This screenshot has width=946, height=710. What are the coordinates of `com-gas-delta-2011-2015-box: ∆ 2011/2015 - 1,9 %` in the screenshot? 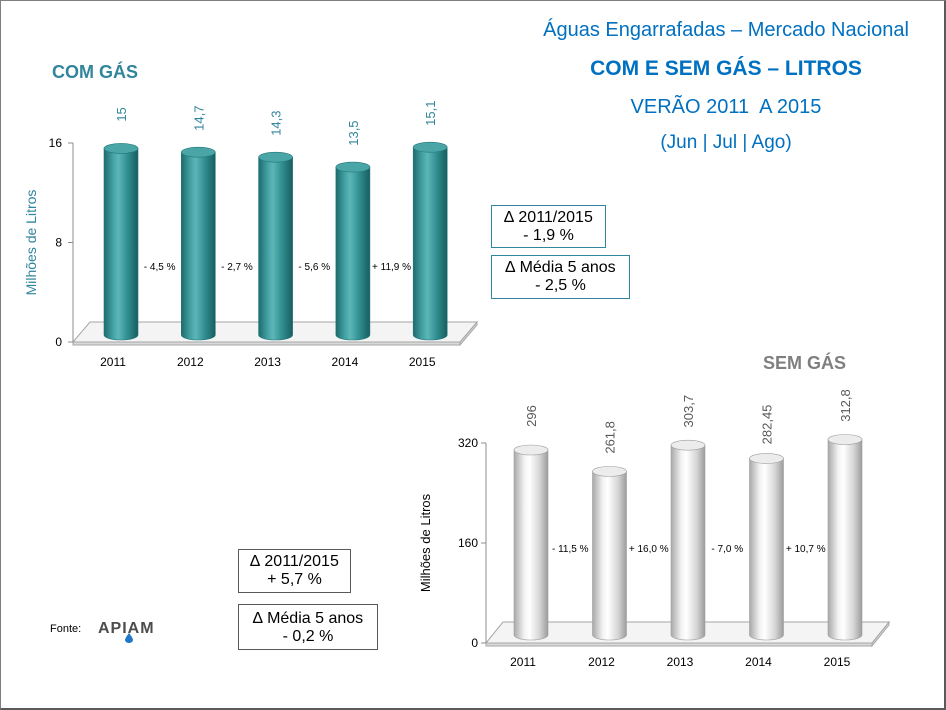 It's located at (548, 226).